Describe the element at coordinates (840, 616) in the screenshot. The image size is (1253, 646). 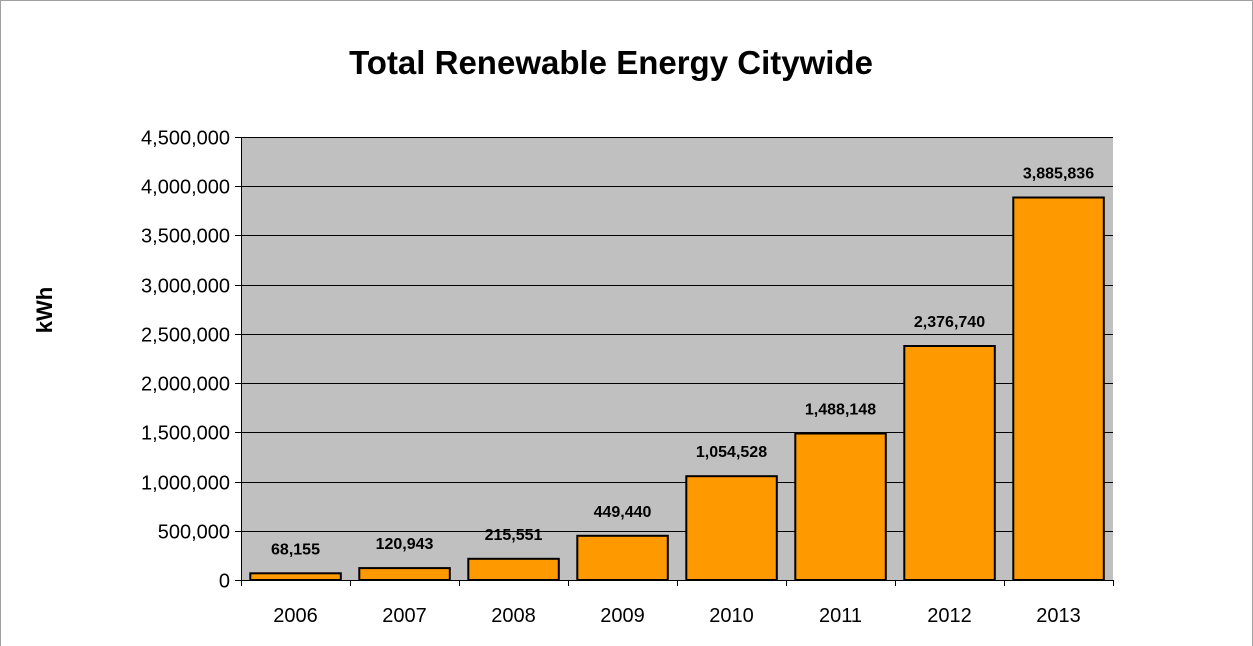
I see `x-tick-label: 2011` at that location.